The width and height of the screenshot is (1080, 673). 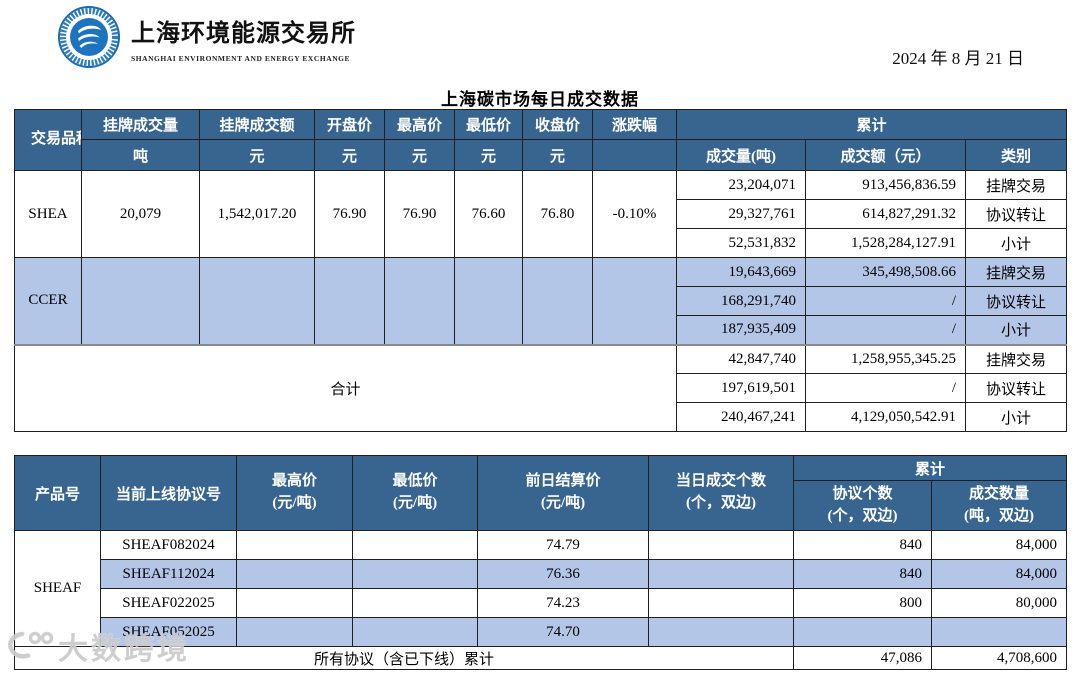 What do you see at coordinates (1016, 301) in the screenshot?
I see `ccer-category-cell: 协议转让` at bounding box center [1016, 301].